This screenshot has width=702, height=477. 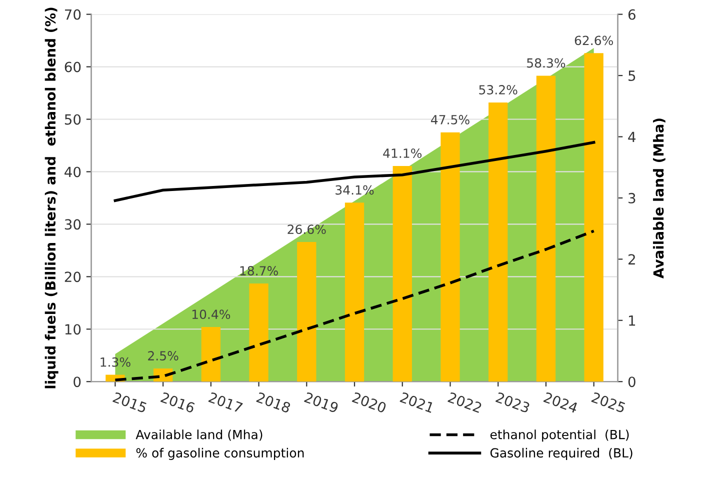 What do you see at coordinates (72, 277) in the screenshot?
I see `y-tick-label: 20` at bounding box center [72, 277].